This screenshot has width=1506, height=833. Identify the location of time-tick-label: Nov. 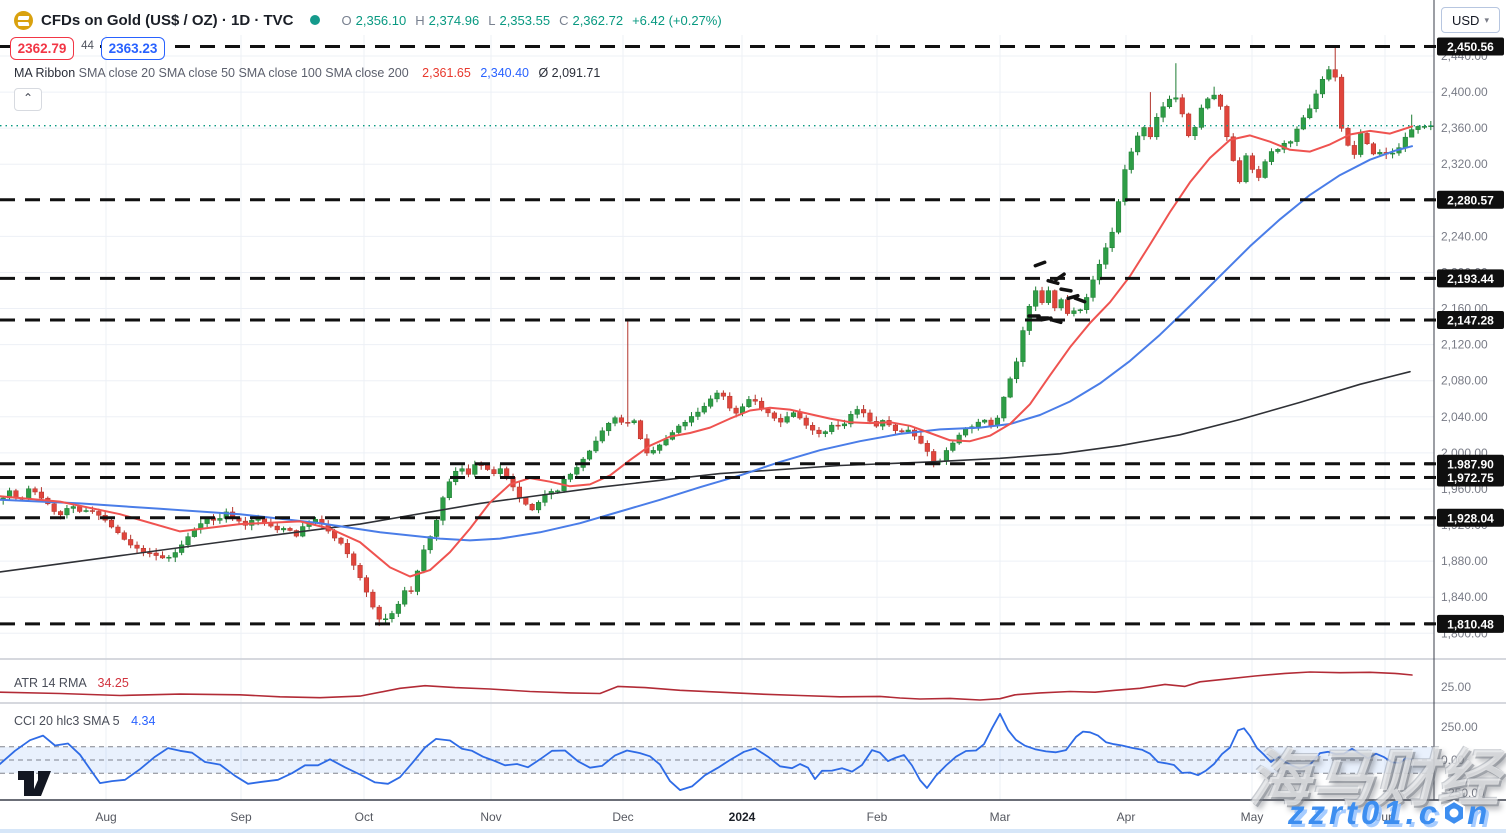
(490, 817).